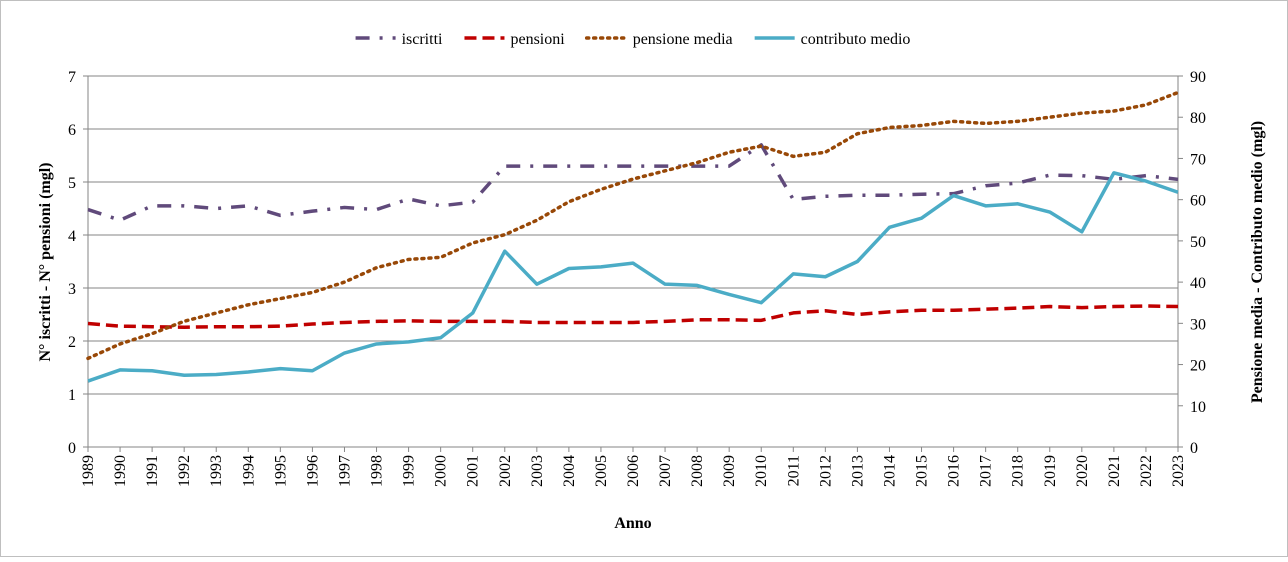 The image size is (1288, 562). Describe the element at coordinates (72, 289) in the screenshot. I see `y-tick-label: 3` at that location.